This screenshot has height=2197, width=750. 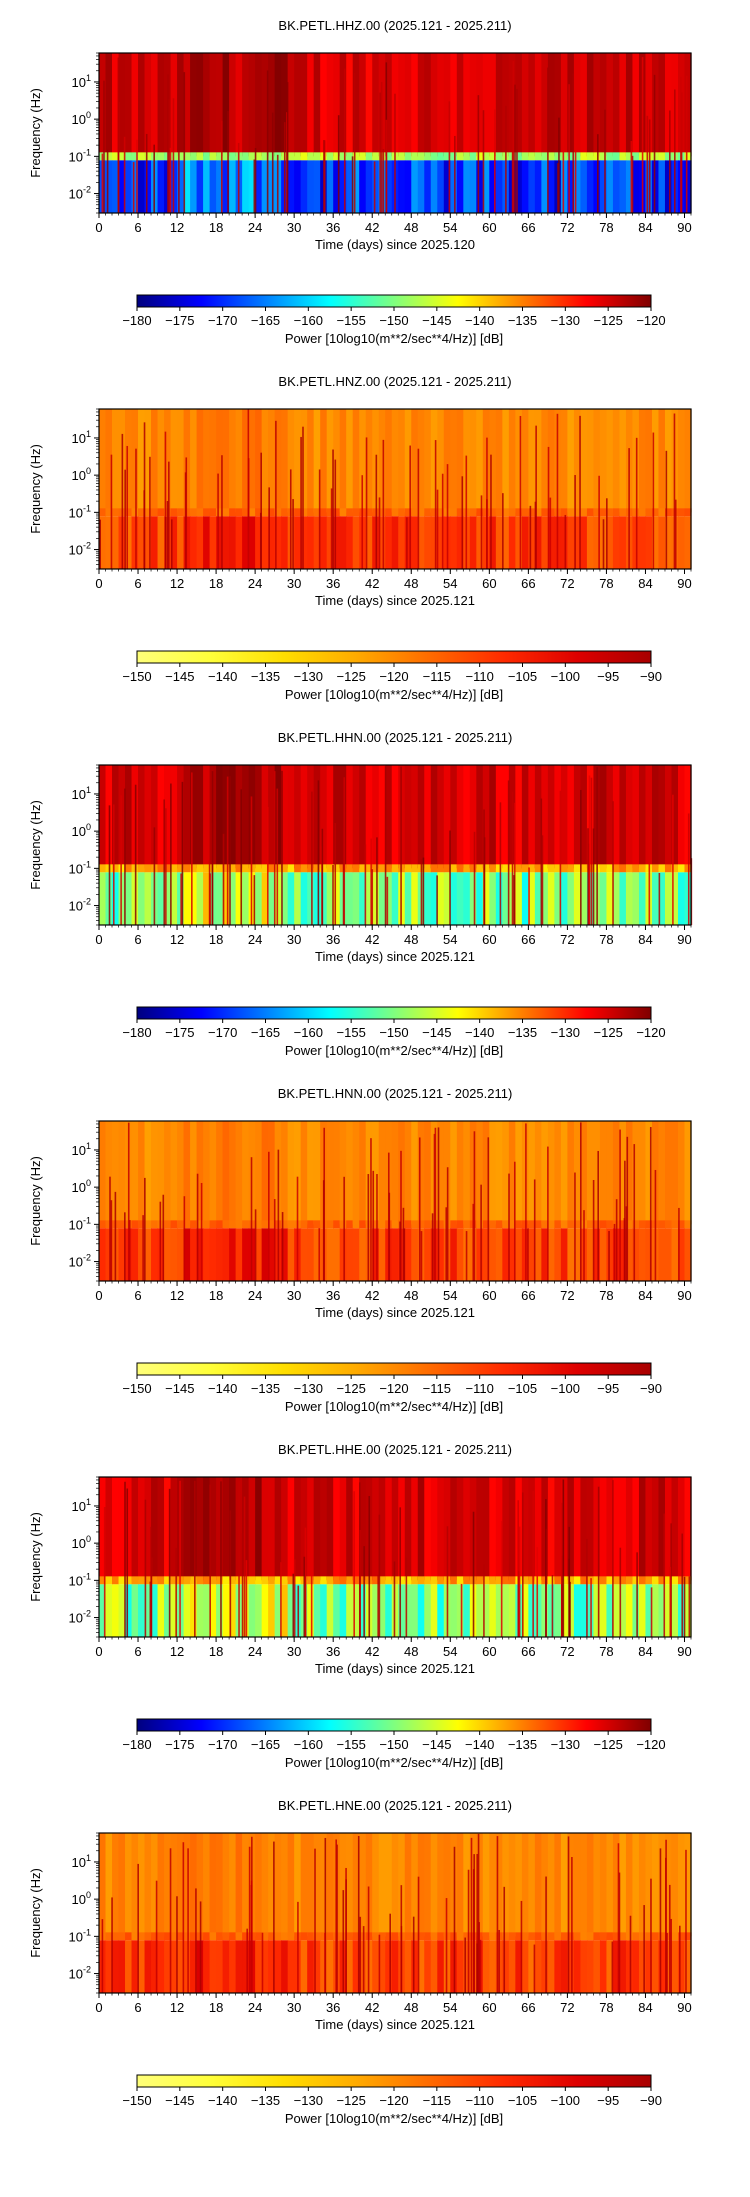 What do you see at coordinates (98, 583) in the screenshot?
I see `x-tick-label: 0` at bounding box center [98, 583].